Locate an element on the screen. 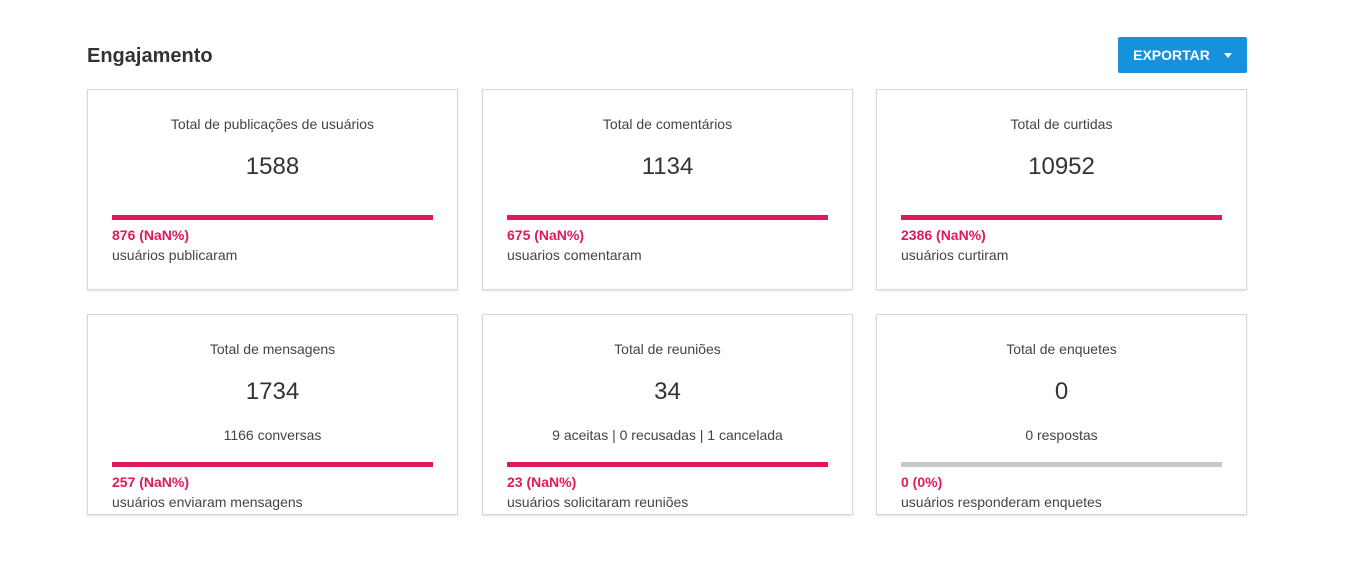 This screenshot has width=1355, height=583. card-stat: 257 (NaN%) is located at coordinates (151, 482).